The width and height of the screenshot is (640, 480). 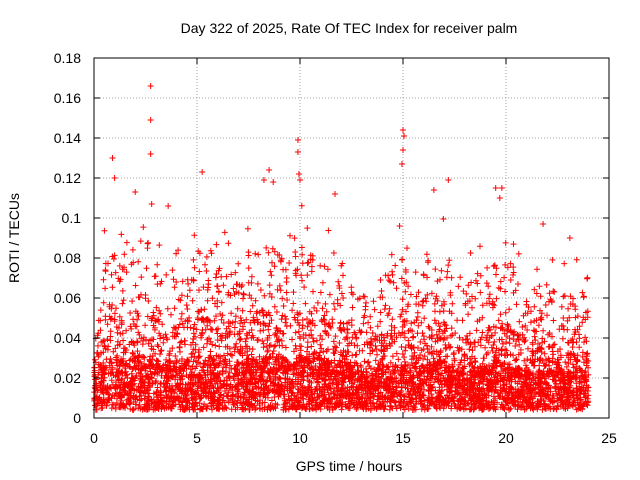 I want to click on x-tick-label: 15, so click(x=403, y=438).